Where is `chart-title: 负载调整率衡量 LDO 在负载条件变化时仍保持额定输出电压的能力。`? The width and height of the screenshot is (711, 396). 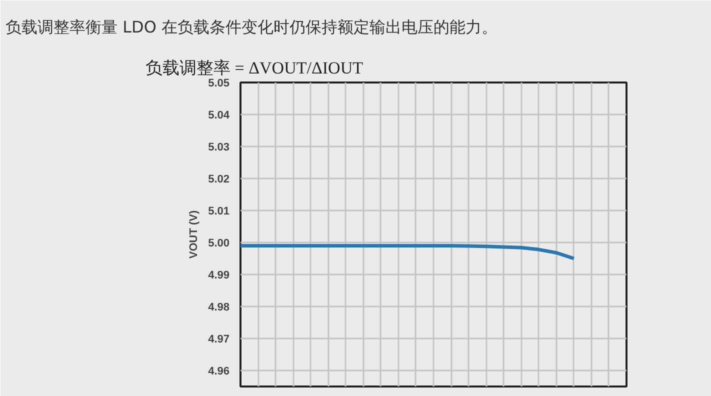
chart-title: 负载调整率衡量 LDO 在负载条件变化时仍保持额定输出电压的能力。 is located at coordinates (252, 27).